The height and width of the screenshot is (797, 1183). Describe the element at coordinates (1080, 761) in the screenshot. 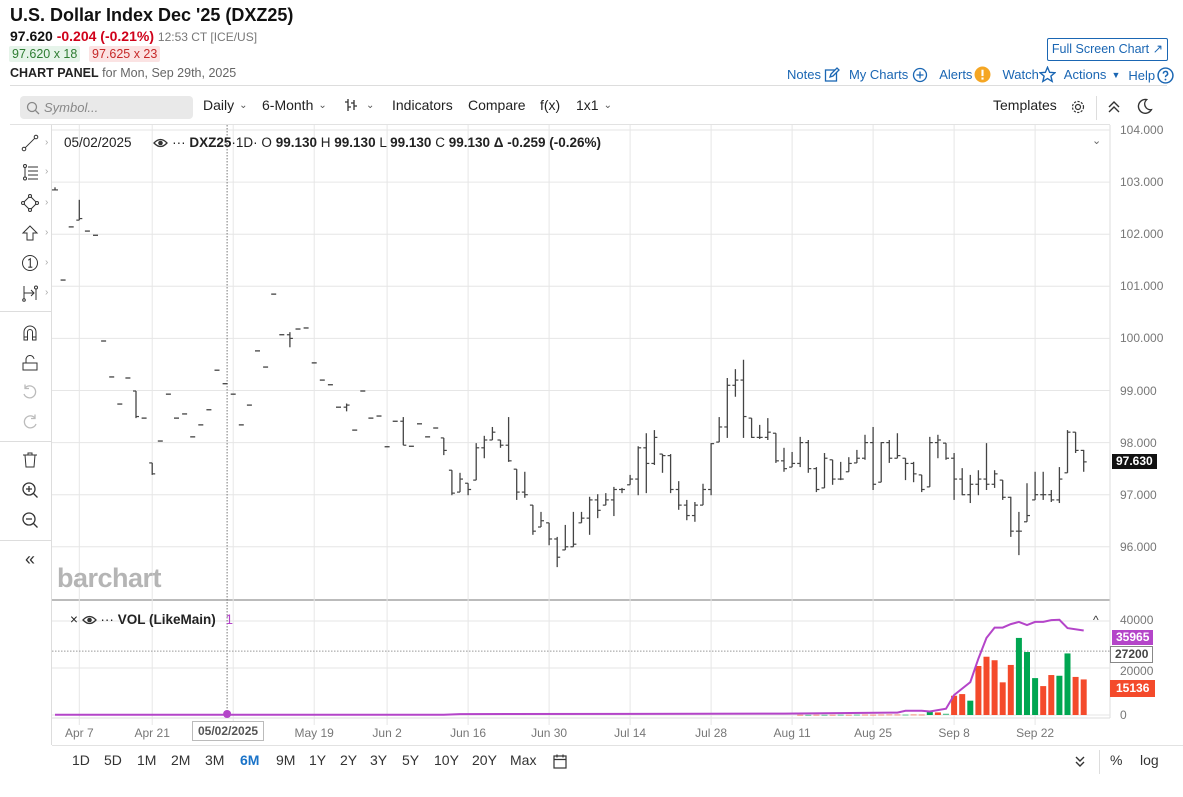

I see `double-chevron-down-icon` at that location.